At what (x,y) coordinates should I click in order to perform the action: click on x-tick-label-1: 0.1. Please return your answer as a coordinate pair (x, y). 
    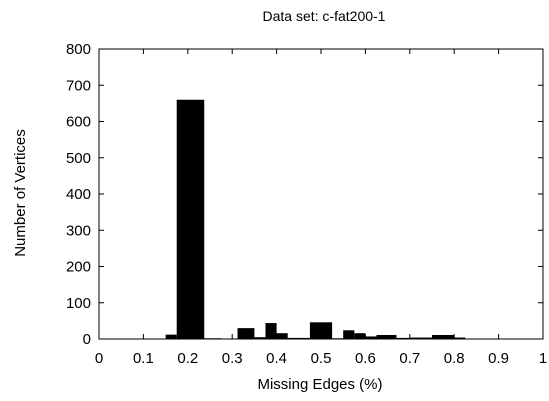
    Looking at the image, I should click on (143, 358).